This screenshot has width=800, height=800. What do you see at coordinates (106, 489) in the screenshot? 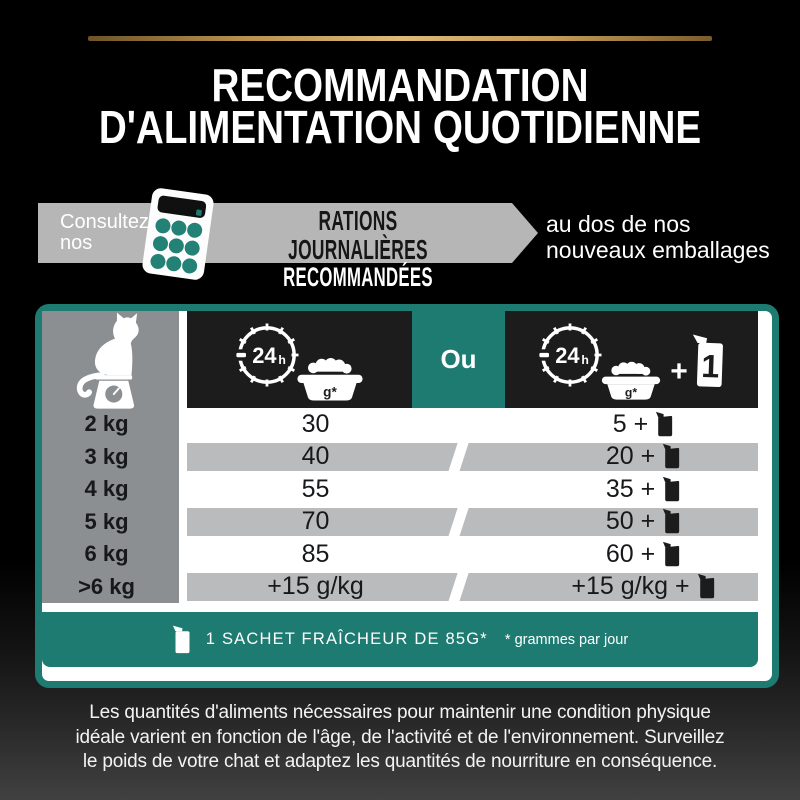
I see `weight-label: 4 kg` at bounding box center [106, 489].